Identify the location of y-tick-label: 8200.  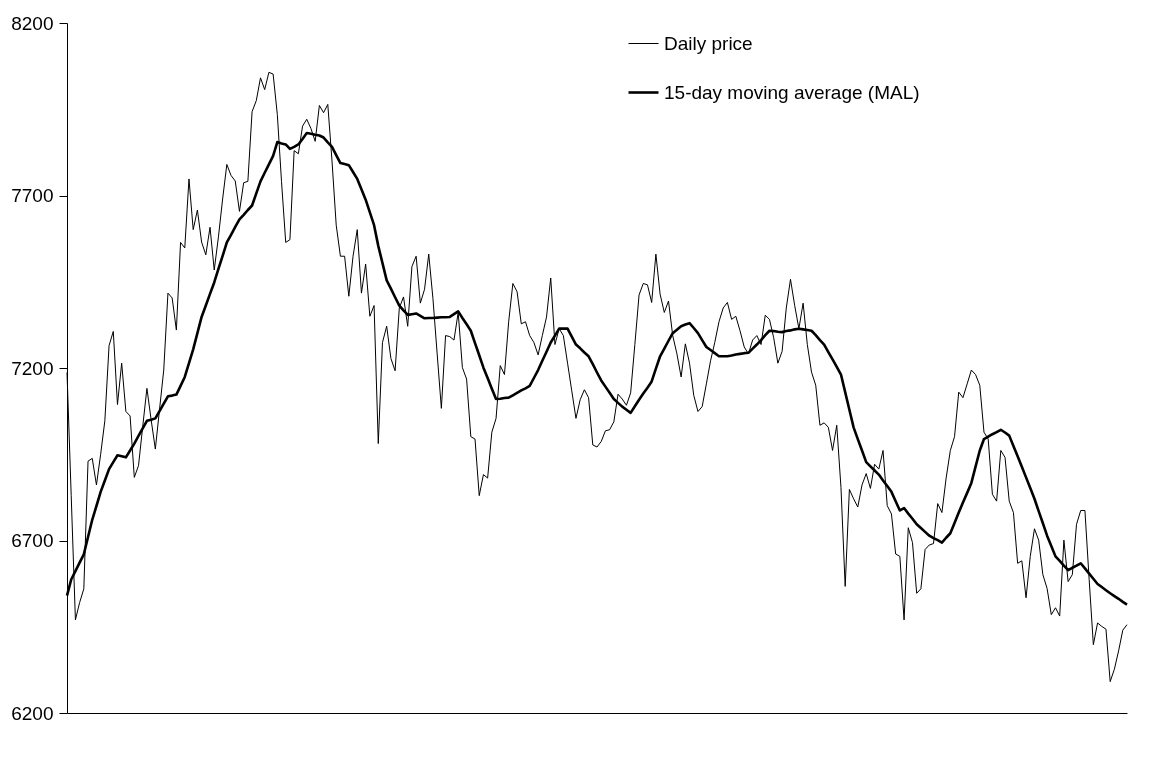
(32, 23).